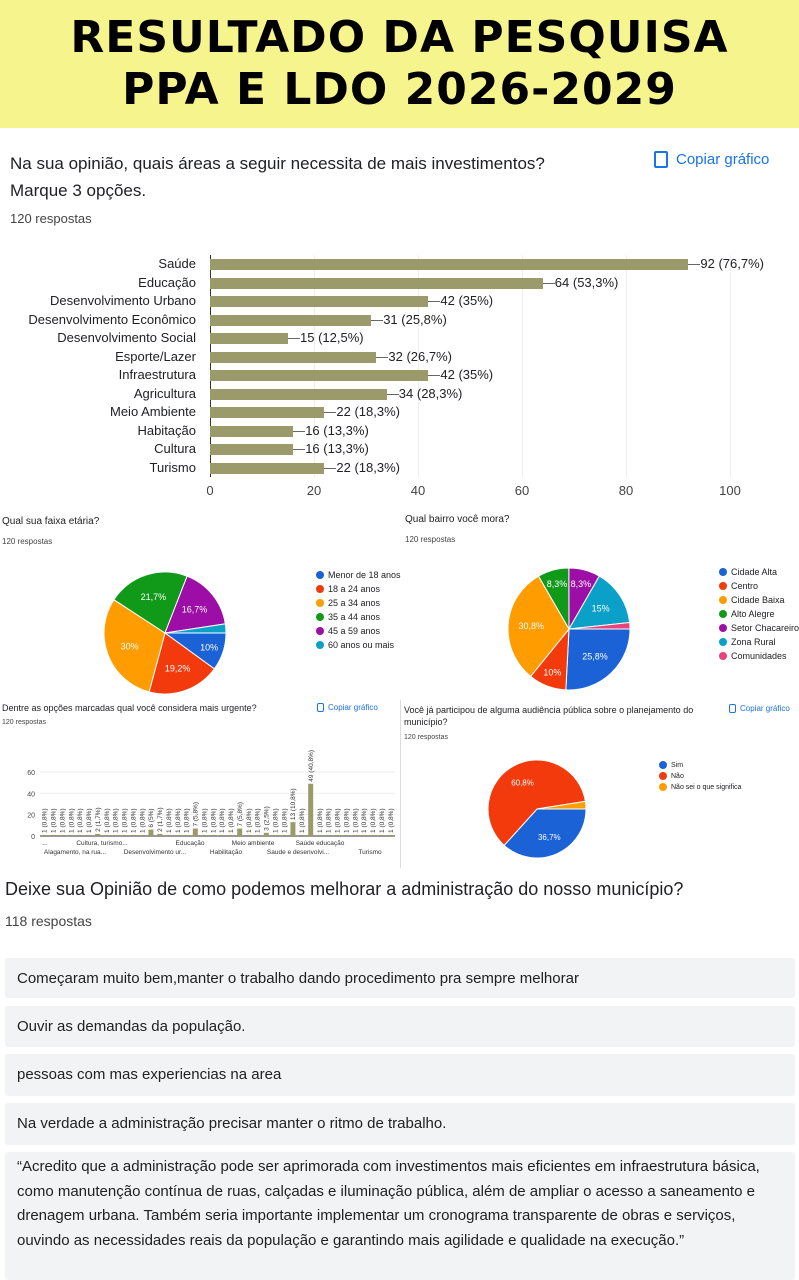 The height and width of the screenshot is (1280, 799). I want to click on category-label: Meio Ambiente, so click(153, 411).